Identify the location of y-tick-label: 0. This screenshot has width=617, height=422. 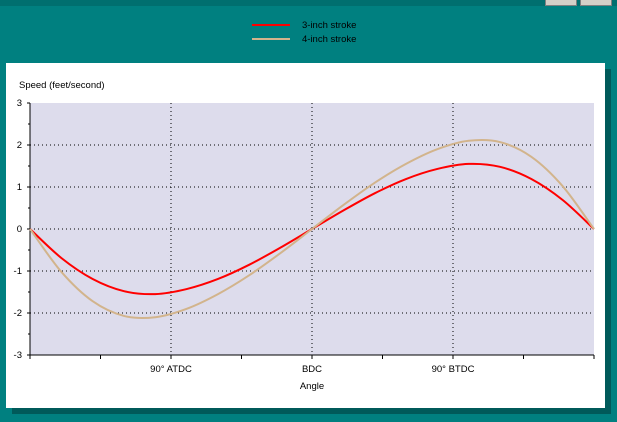
(19, 229).